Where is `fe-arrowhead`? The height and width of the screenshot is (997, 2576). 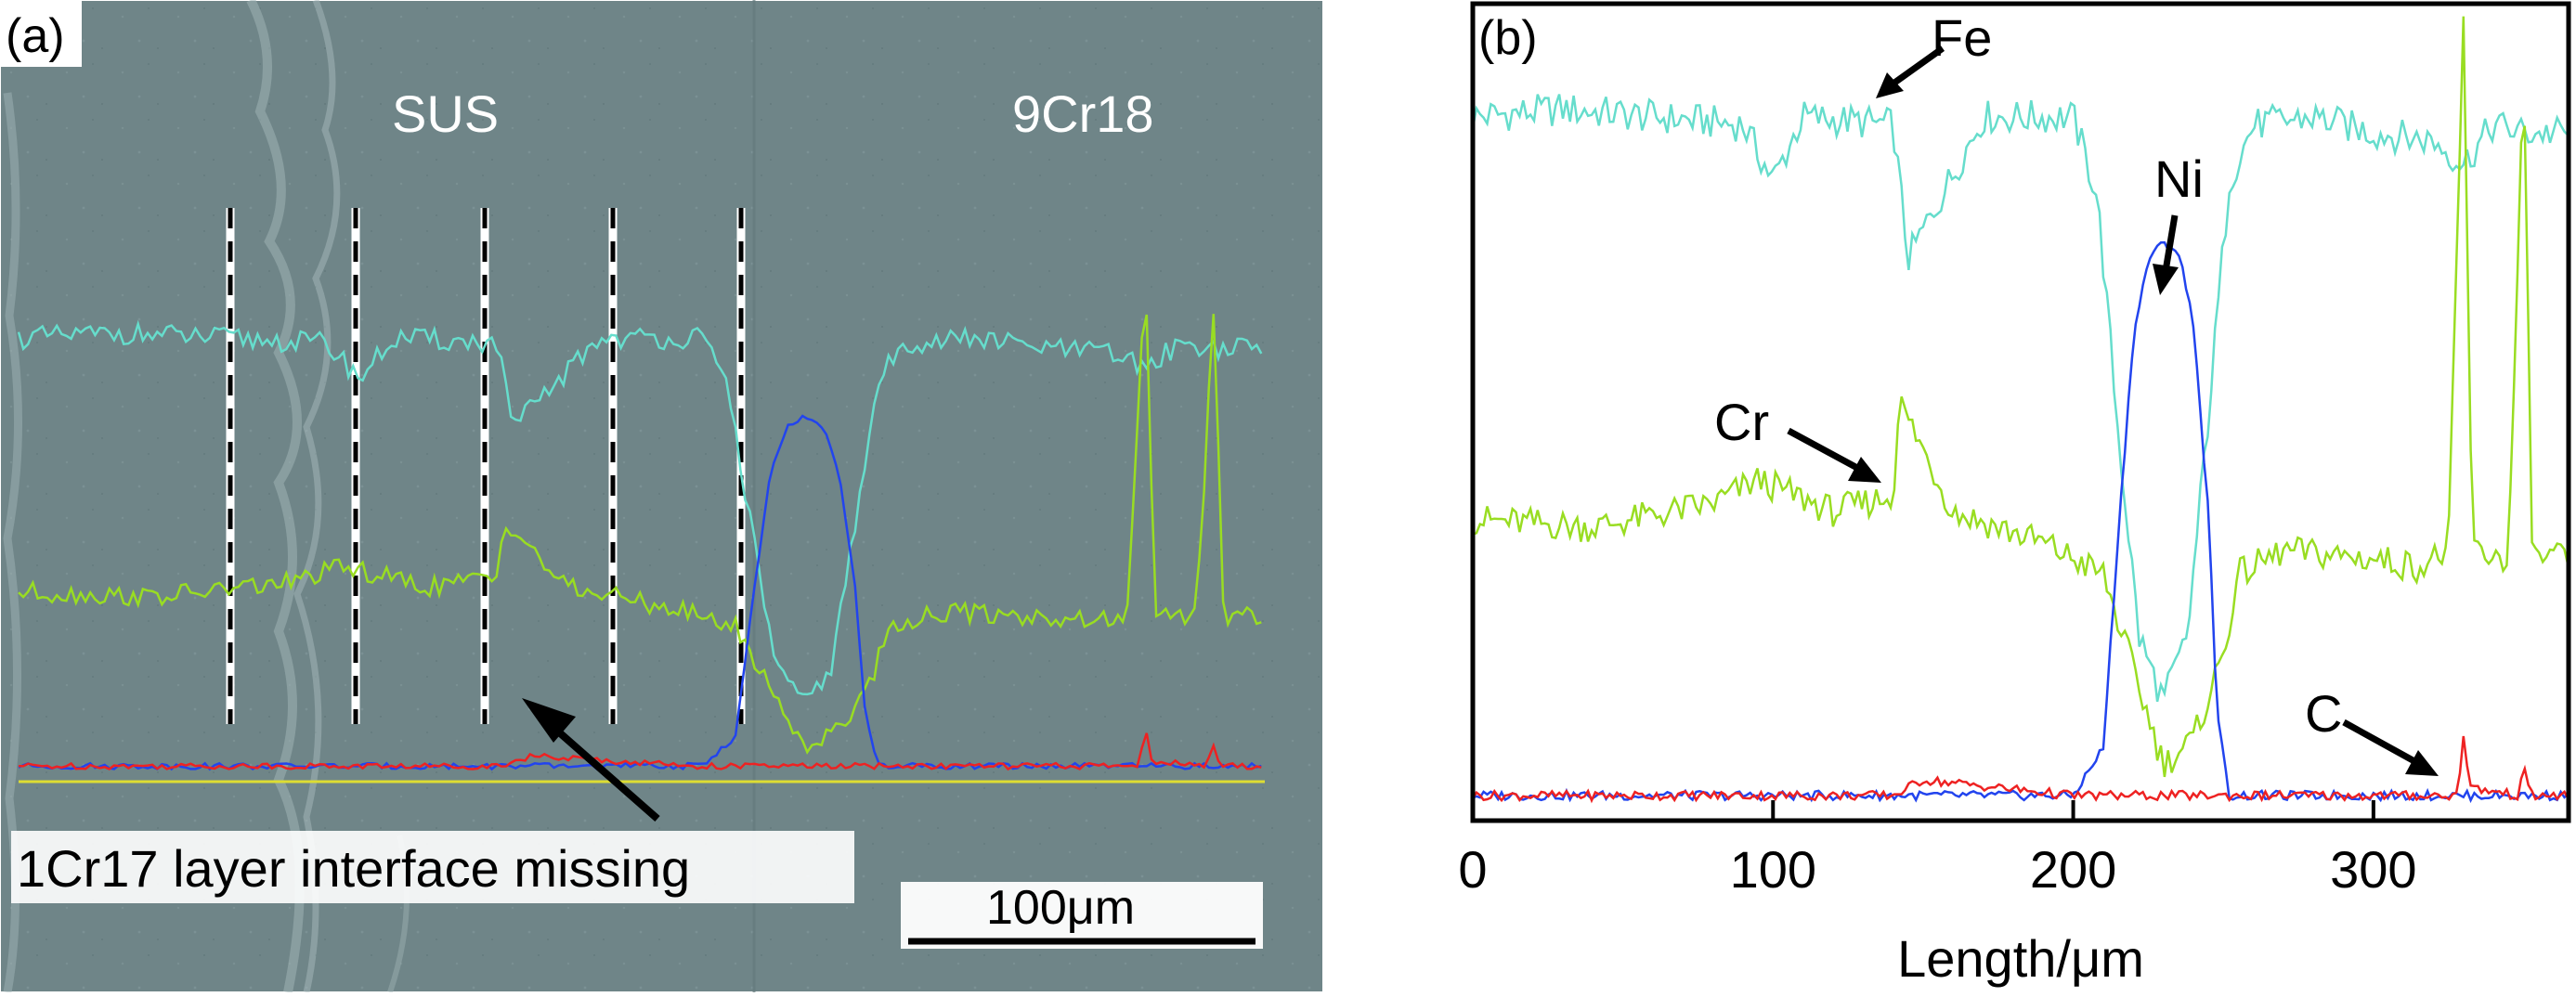
fe-arrowhead is located at coordinates (1890, 85).